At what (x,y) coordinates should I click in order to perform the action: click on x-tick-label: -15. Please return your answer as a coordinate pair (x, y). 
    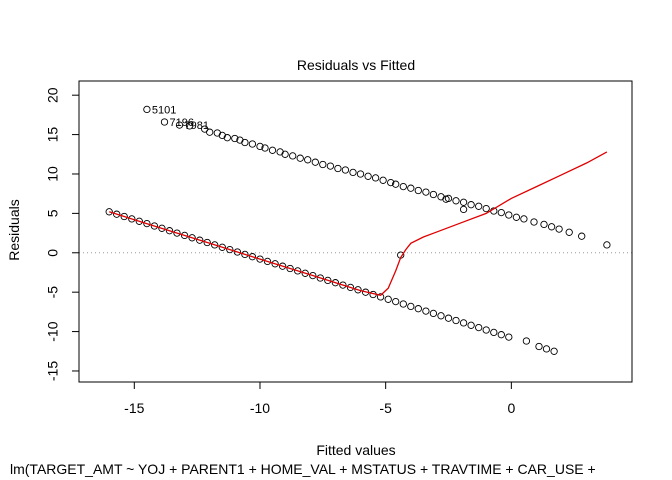
    Looking at the image, I should click on (134, 408).